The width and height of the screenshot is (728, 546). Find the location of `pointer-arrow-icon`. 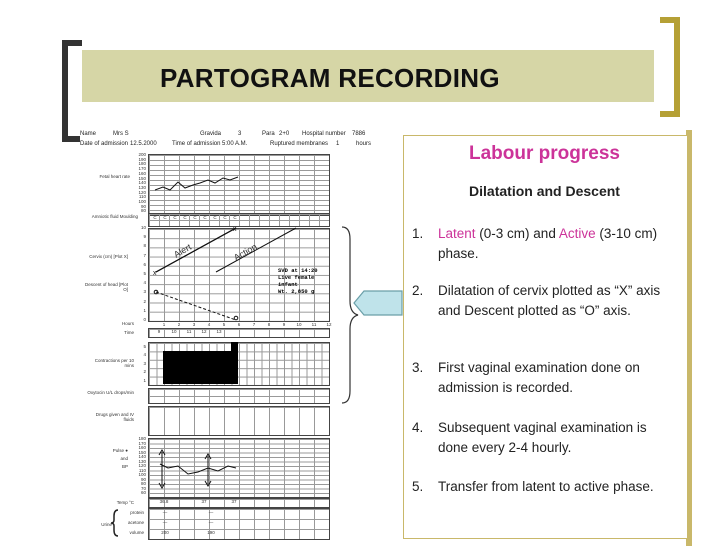

pointer-arrow-icon is located at coordinates (378, 303).